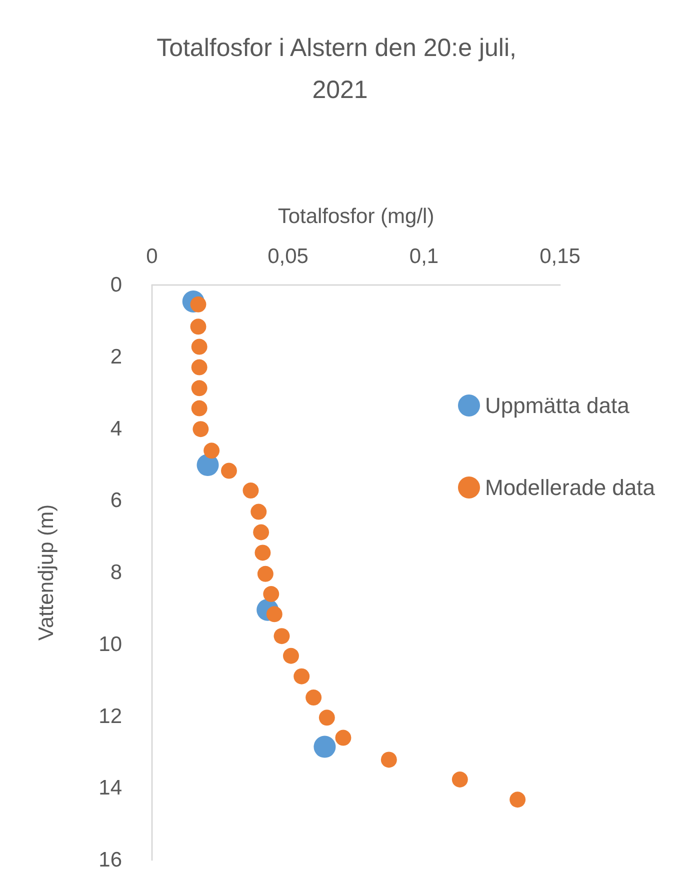 This screenshot has height=893, width=680. What do you see at coordinates (356, 216) in the screenshot?
I see `x-axis-title: Totalfosfor (mg/l)` at bounding box center [356, 216].